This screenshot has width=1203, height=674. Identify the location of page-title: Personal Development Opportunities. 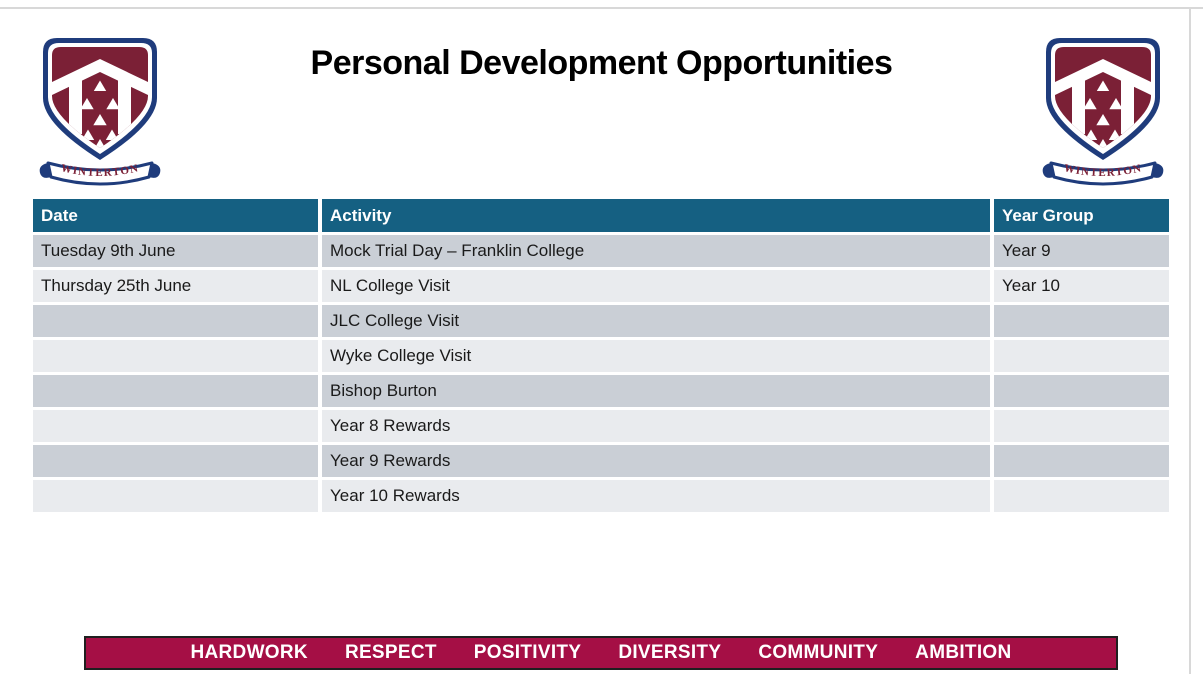
(601, 63).